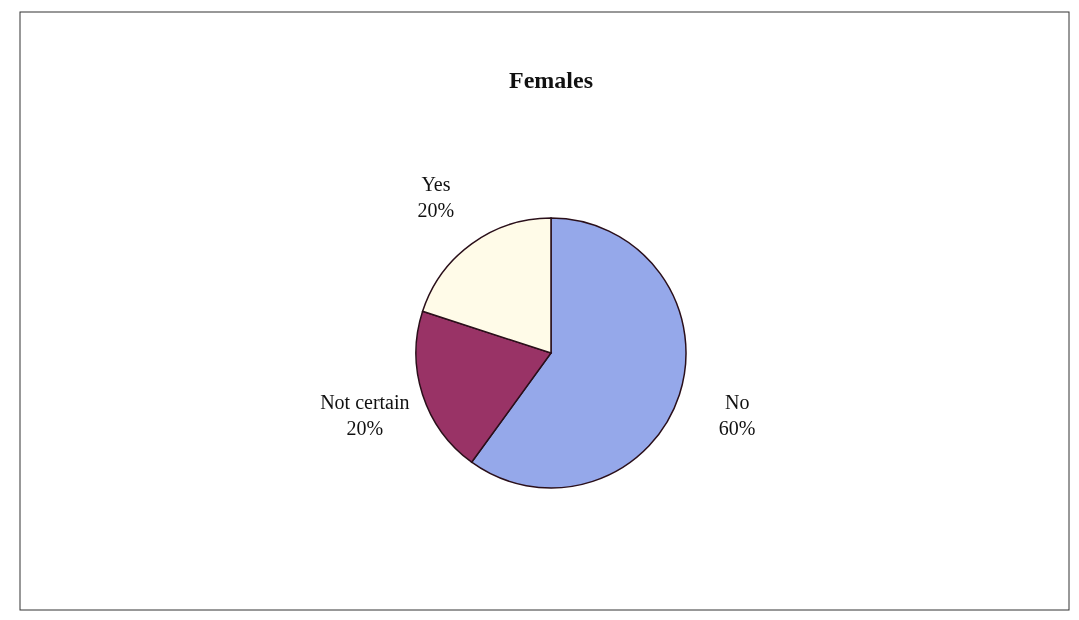 The image size is (1079, 620). I want to click on slice-label: Not certain, so click(365, 402).